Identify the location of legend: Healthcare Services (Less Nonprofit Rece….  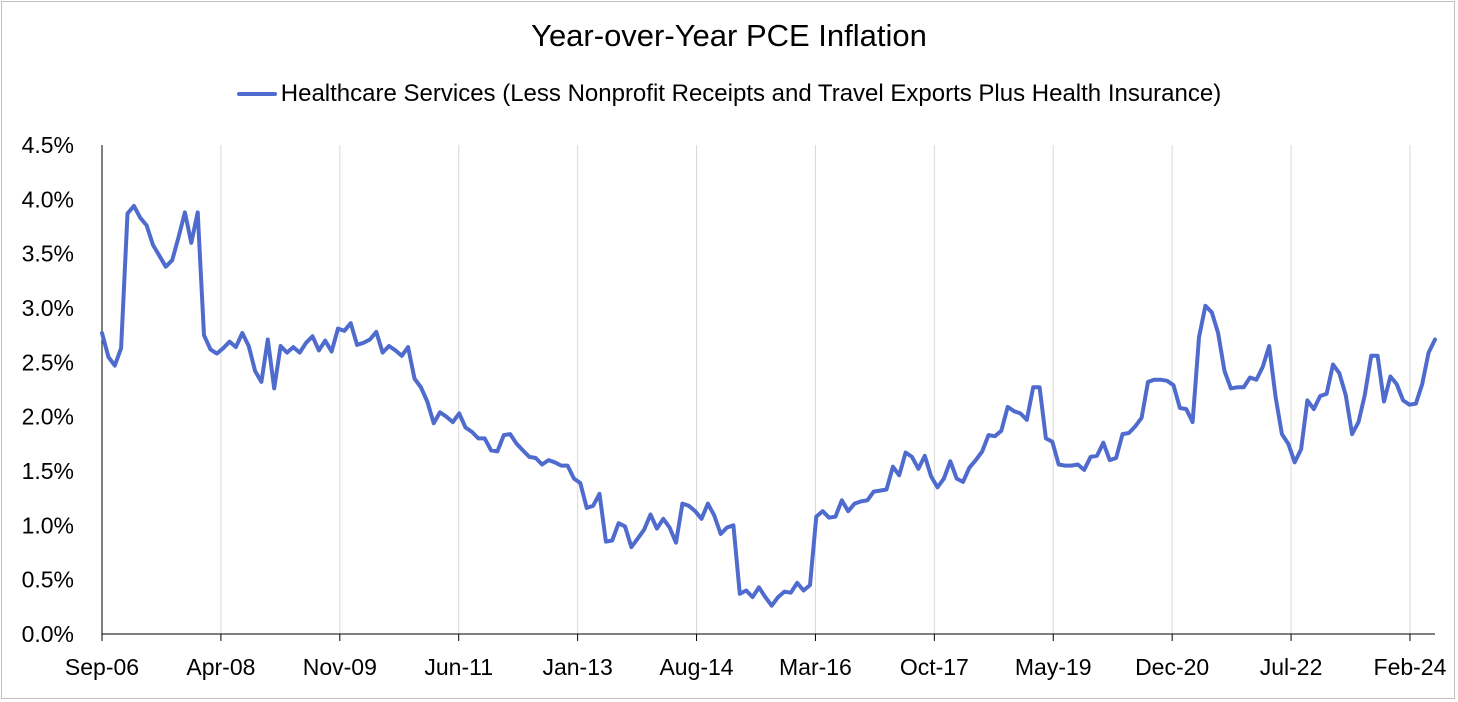
(729, 94).